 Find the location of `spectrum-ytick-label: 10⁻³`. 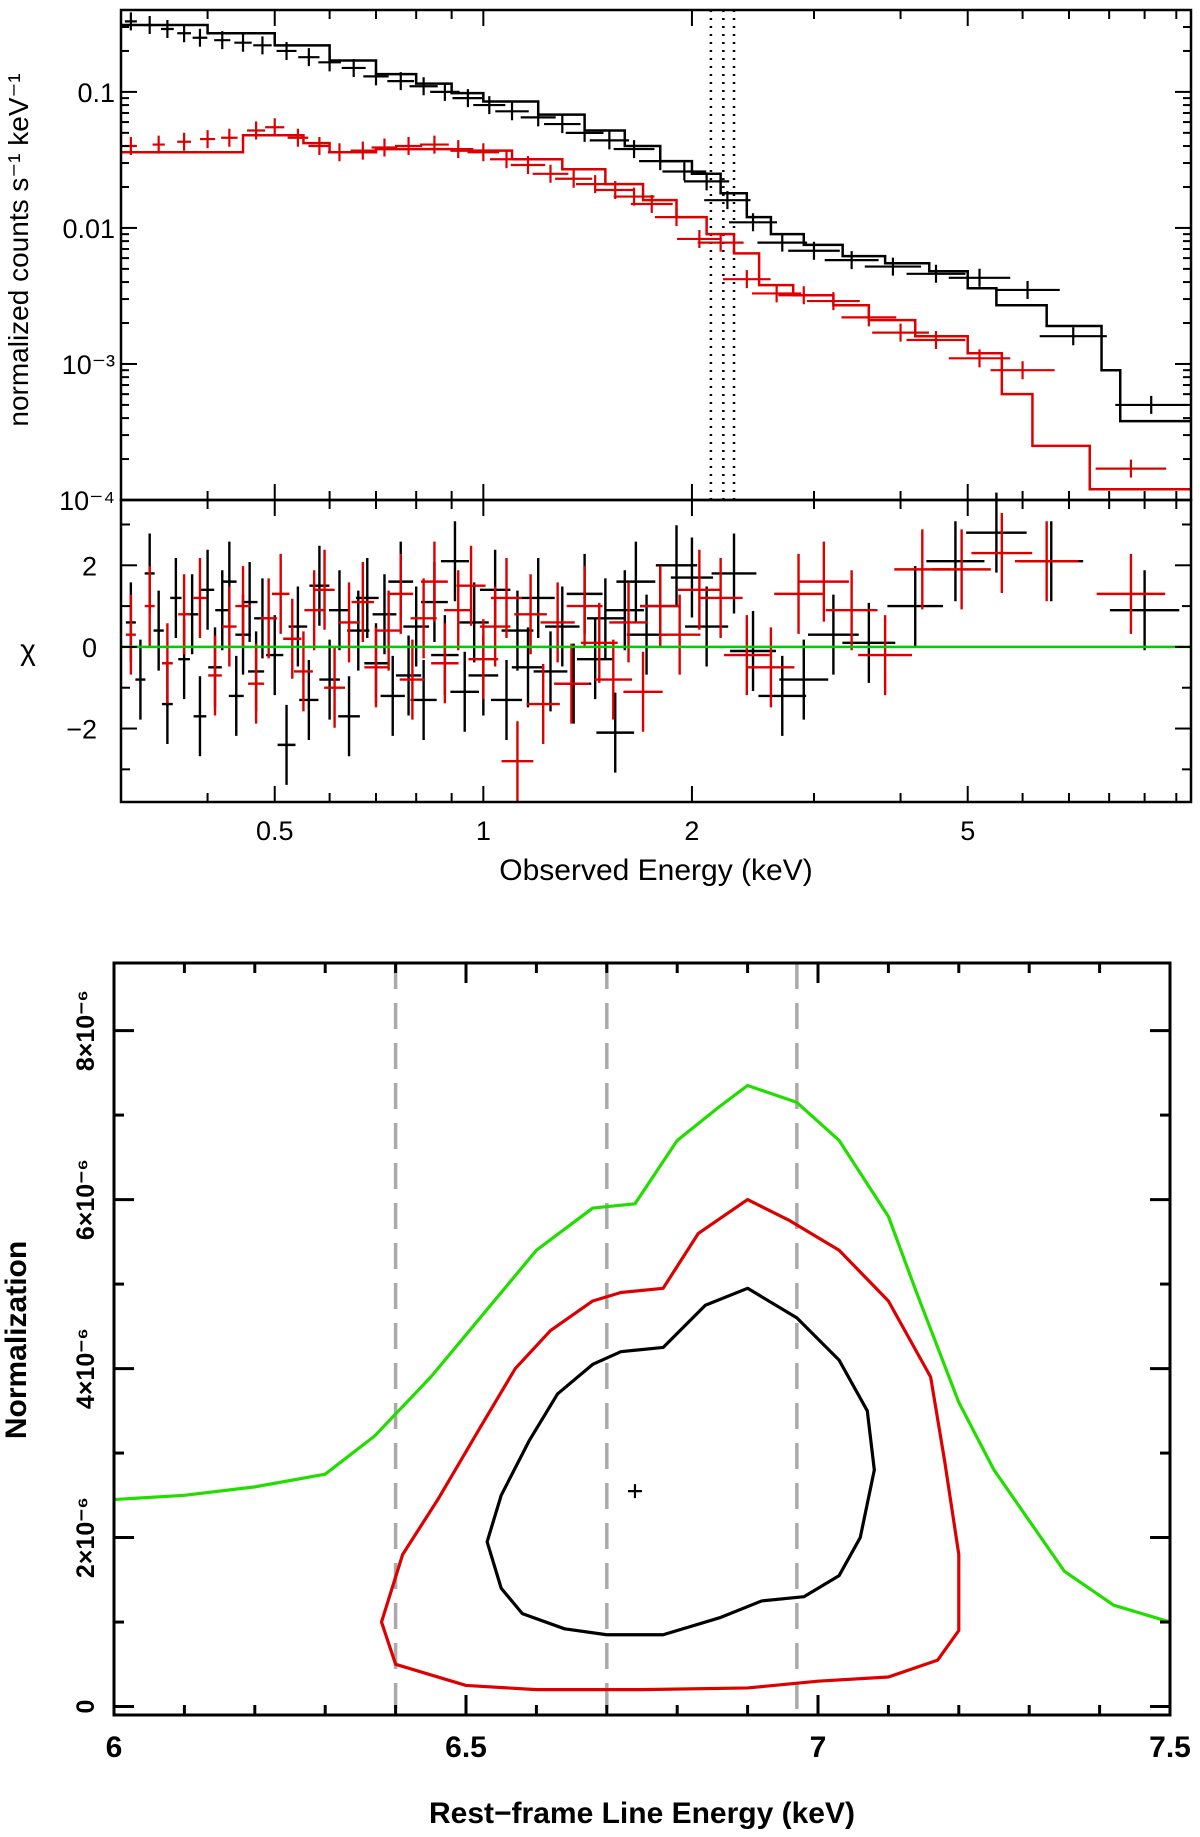

spectrum-ytick-label: 10⁻³ is located at coordinates (88, 365).